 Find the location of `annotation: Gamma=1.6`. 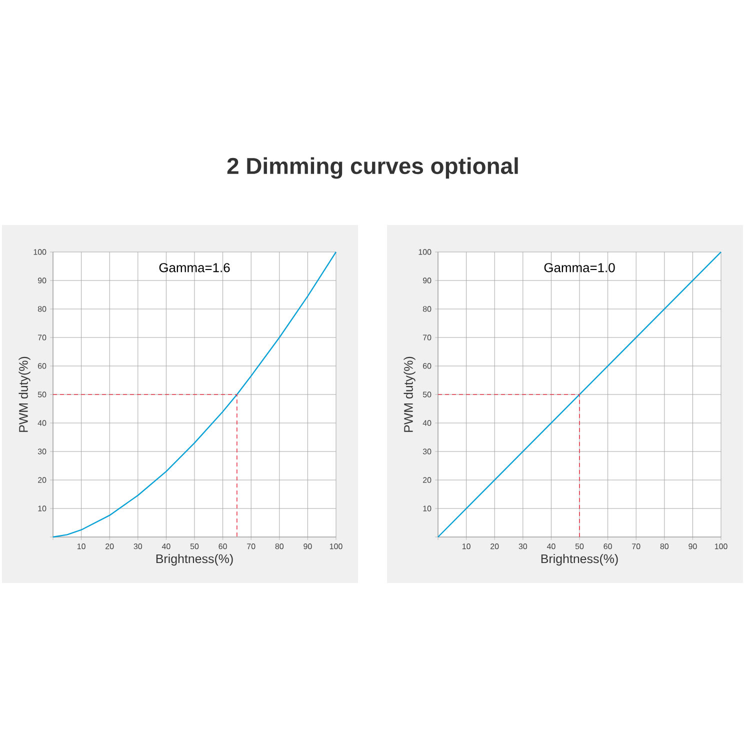

annotation: Gamma=1.6 is located at coordinates (194, 267).